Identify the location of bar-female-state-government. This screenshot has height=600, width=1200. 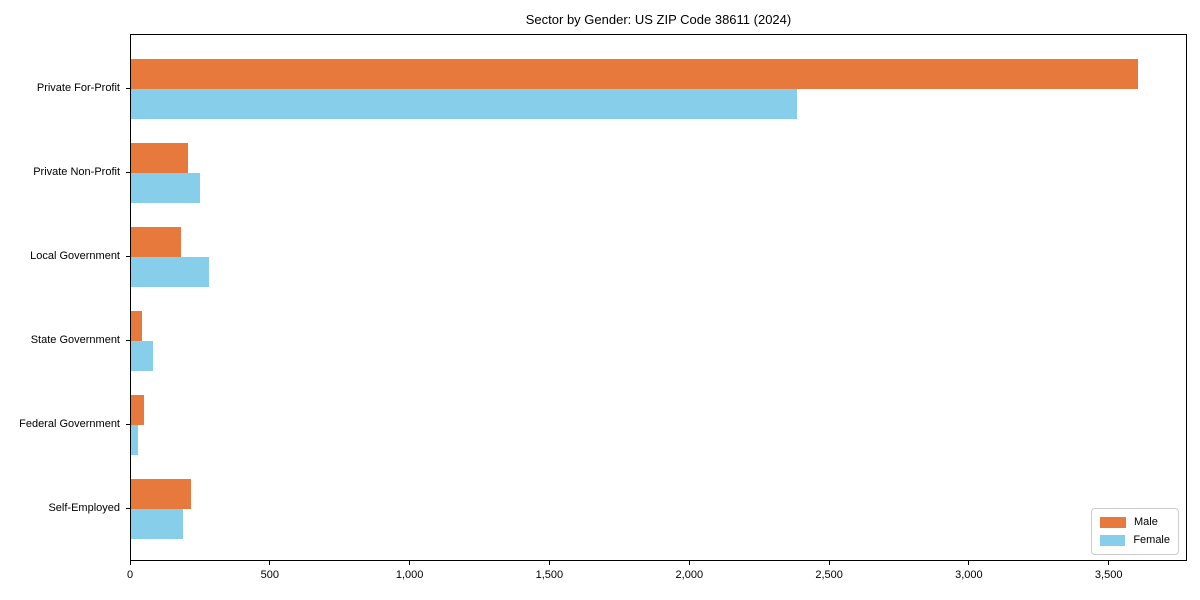
(142, 356).